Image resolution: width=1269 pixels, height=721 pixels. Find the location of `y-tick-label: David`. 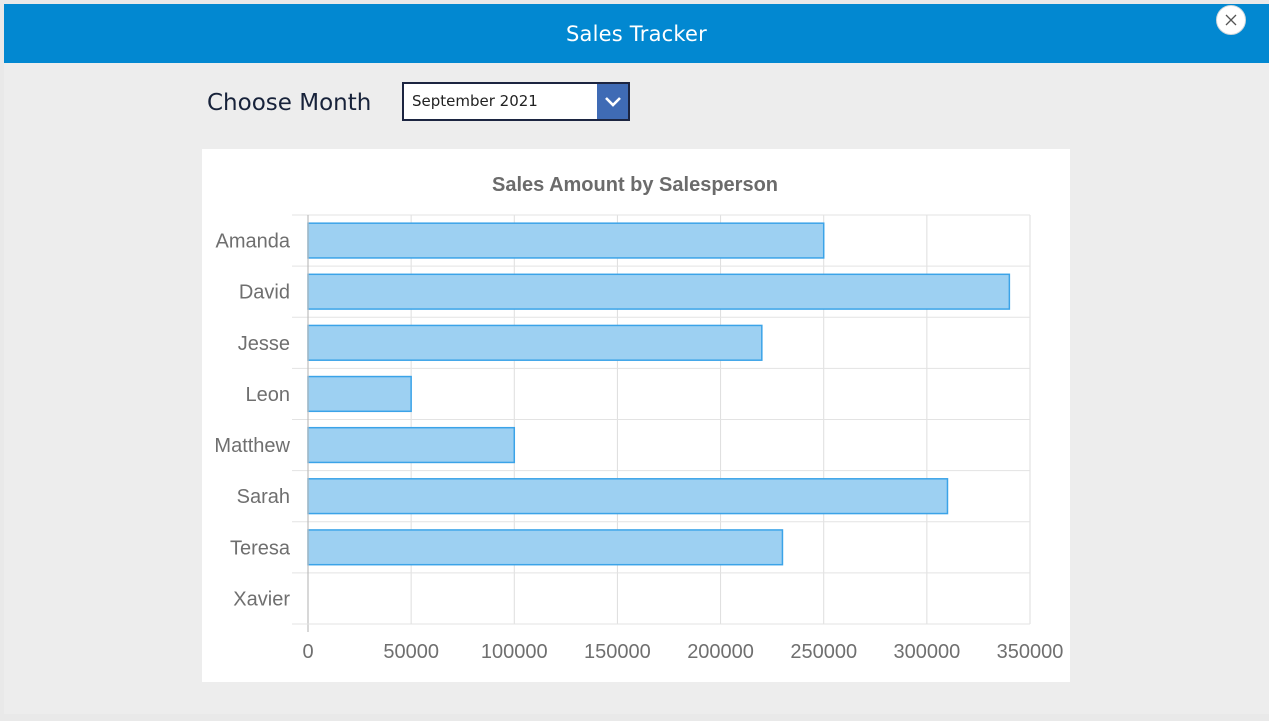

y-tick-label: David is located at coordinates (264, 293).